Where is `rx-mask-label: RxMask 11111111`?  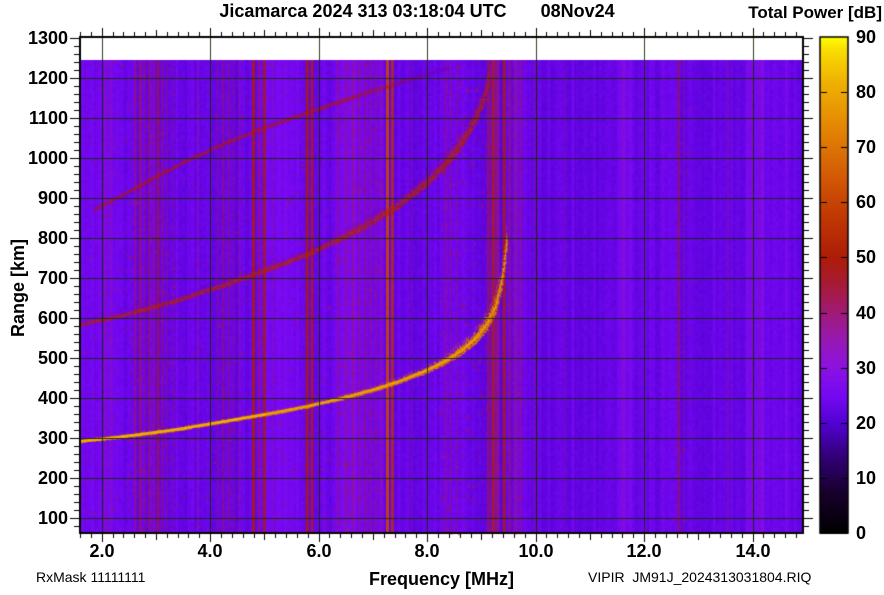 rx-mask-label: RxMask 11111111 is located at coordinates (91, 577).